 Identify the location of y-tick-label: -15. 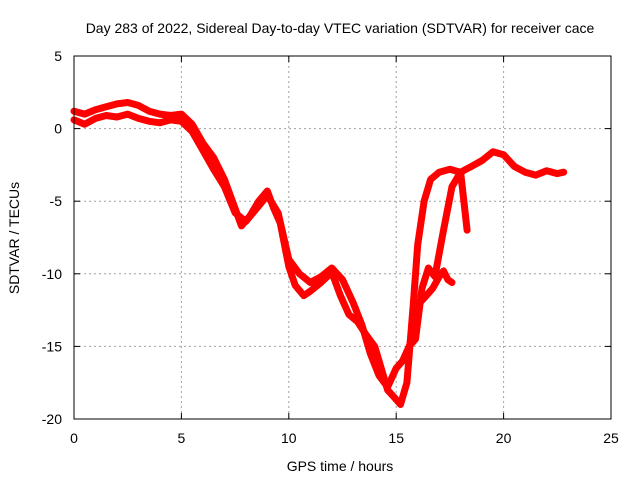
(52, 346).